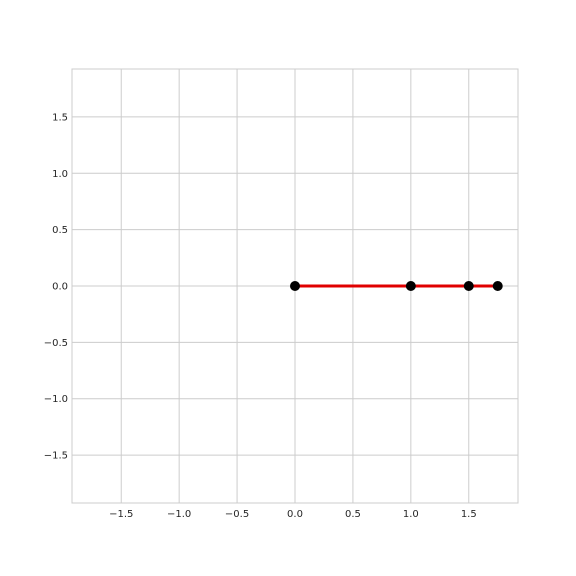 This screenshot has height=576, width=576. I want to click on x-tick-label: 1.0, so click(411, 514).